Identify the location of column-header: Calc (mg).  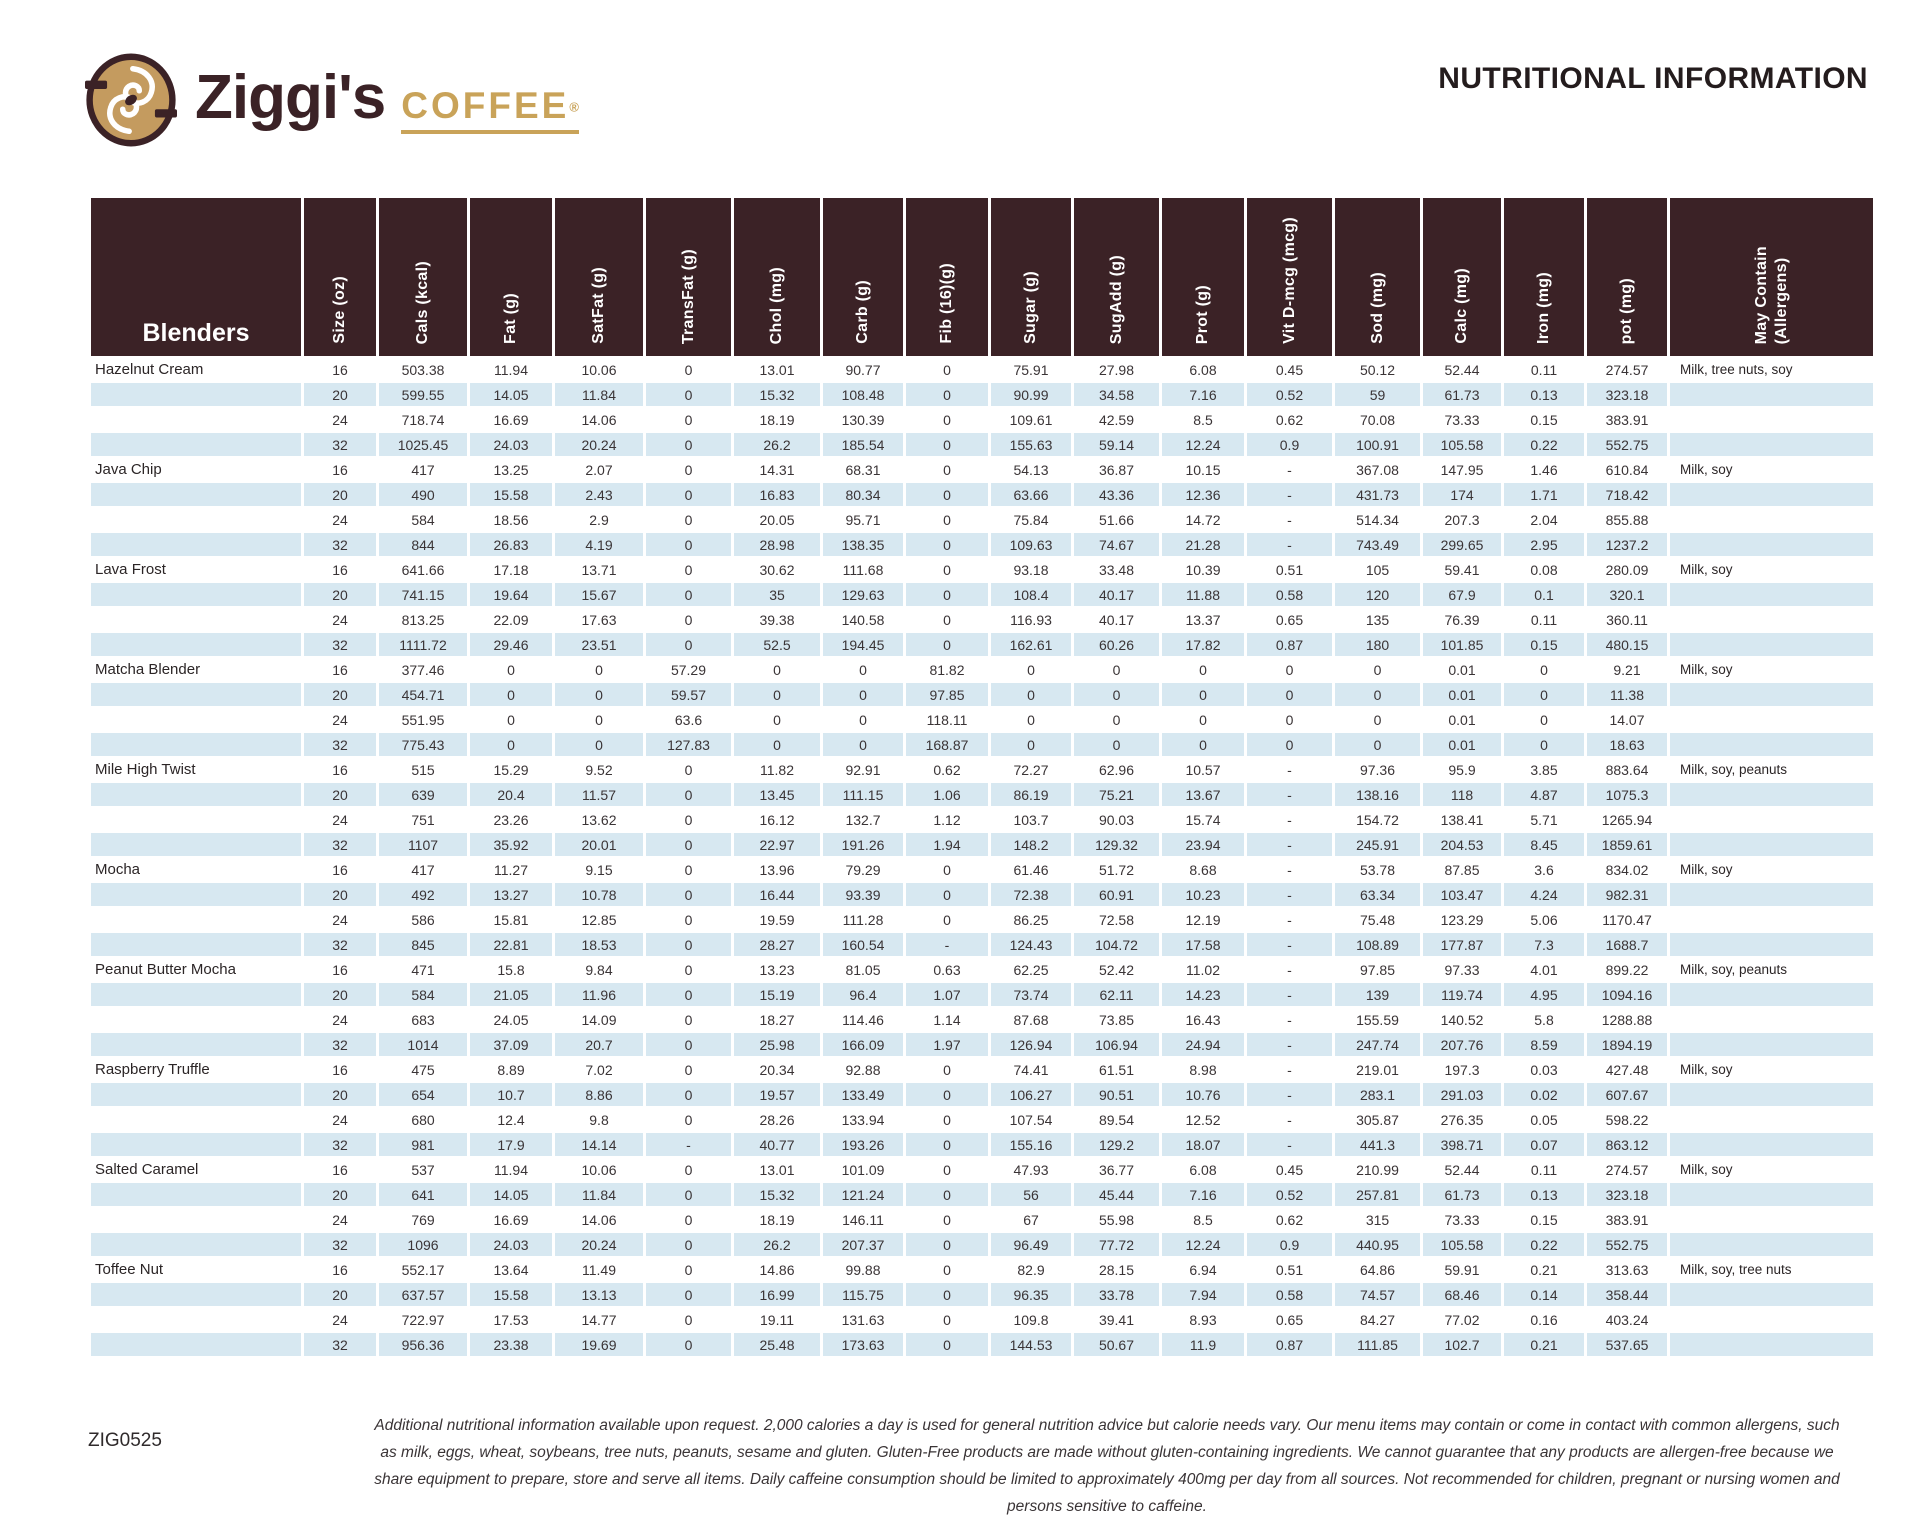
(1462, 277).